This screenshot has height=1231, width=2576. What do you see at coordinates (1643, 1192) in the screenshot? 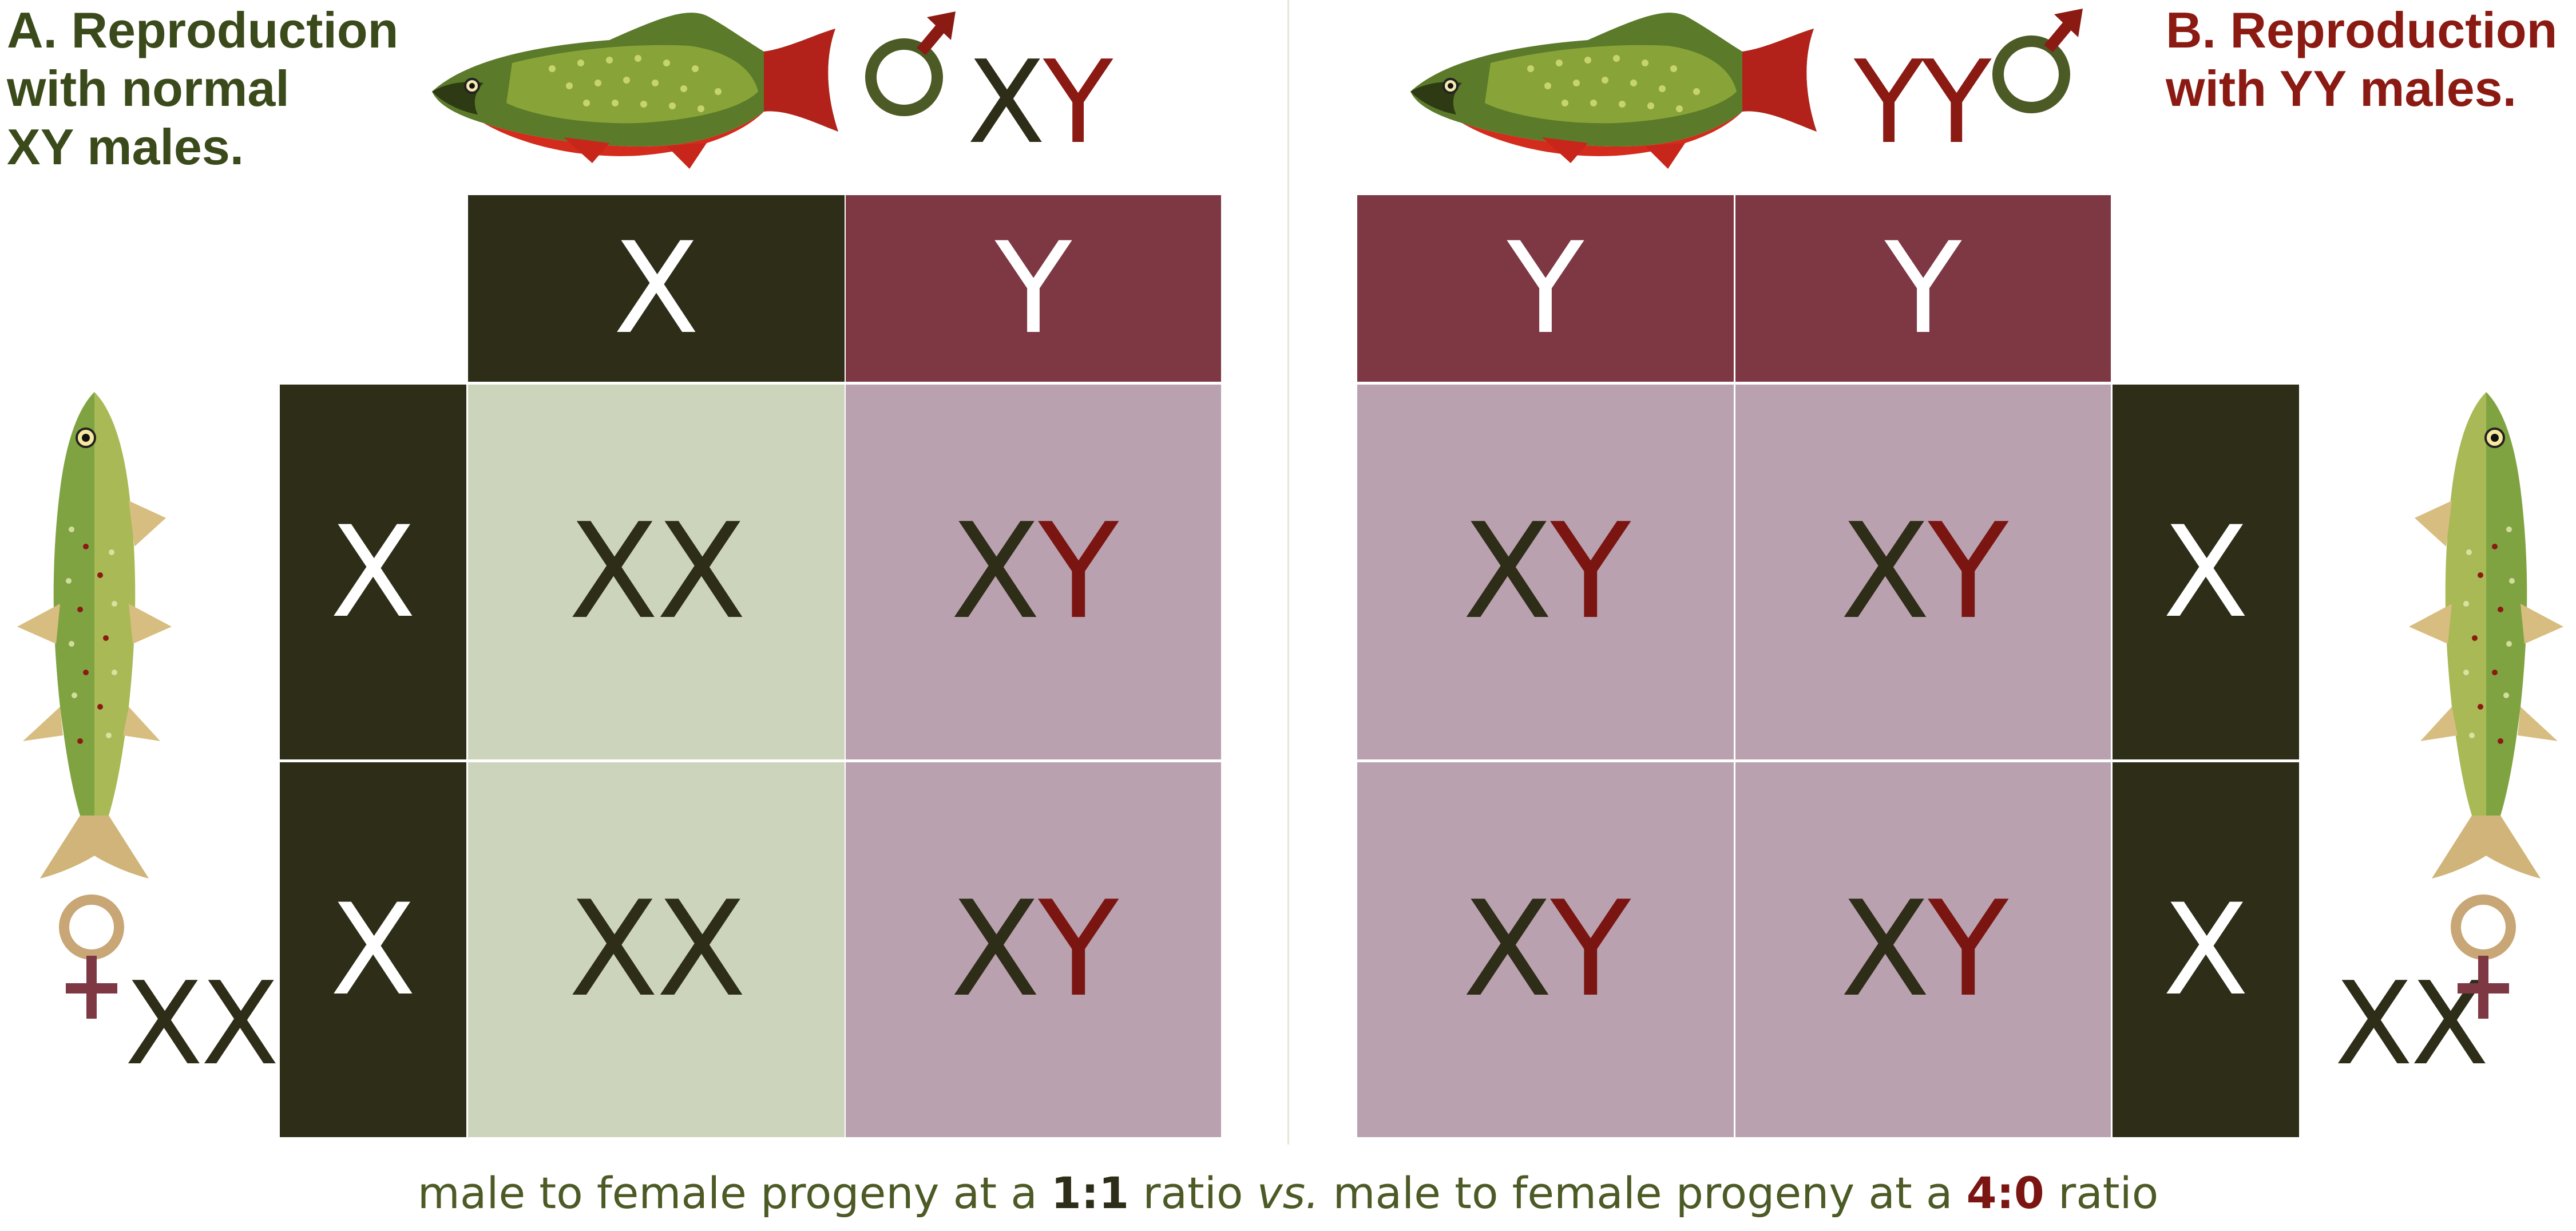
I see `footer-text-3: male to female progeny at a` at bounding box center [1643, 1192].